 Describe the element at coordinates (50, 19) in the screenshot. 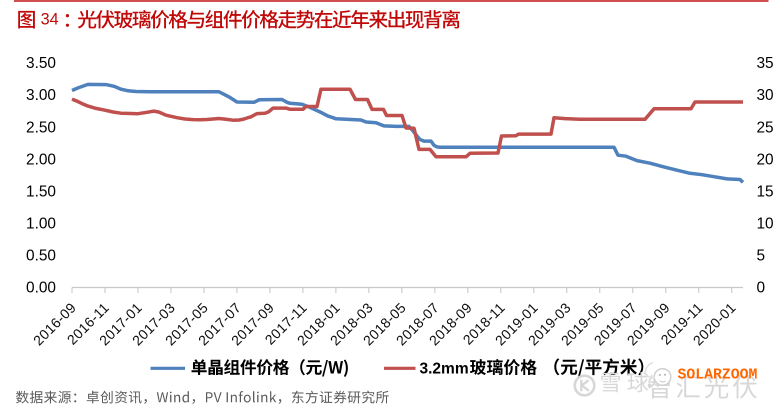

I see `svg-text: 34` at that location.